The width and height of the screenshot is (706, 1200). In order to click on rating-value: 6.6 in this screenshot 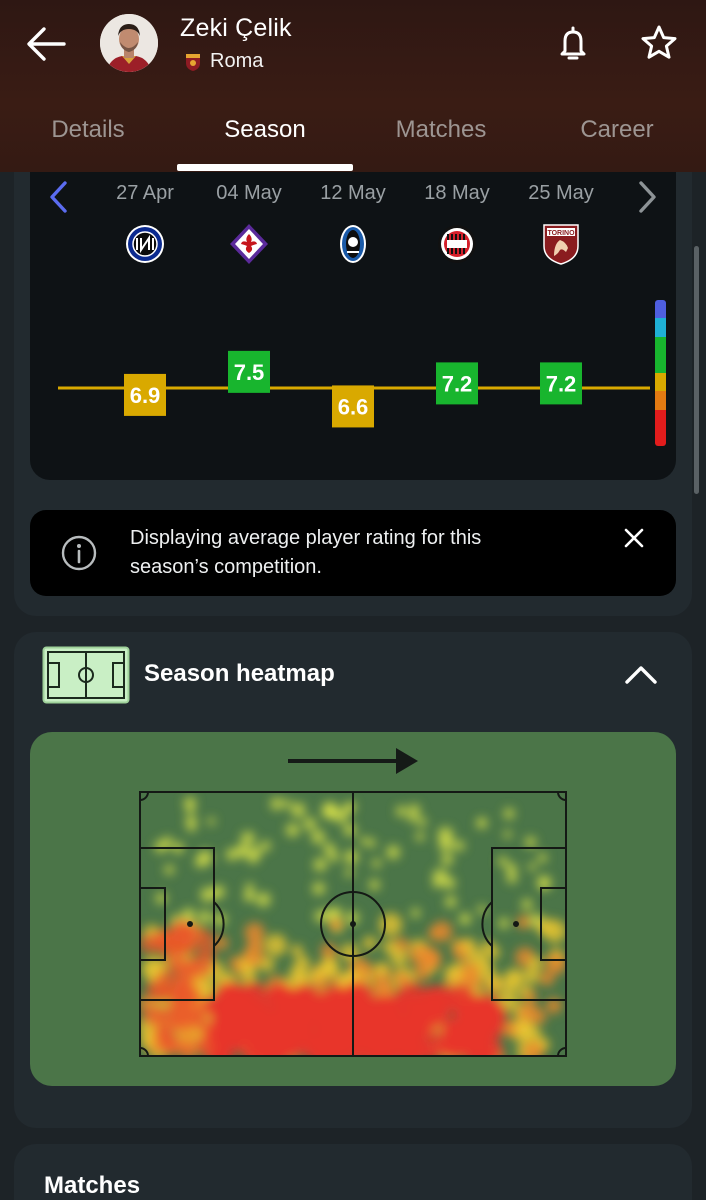, I will do `click(353, 406)`.